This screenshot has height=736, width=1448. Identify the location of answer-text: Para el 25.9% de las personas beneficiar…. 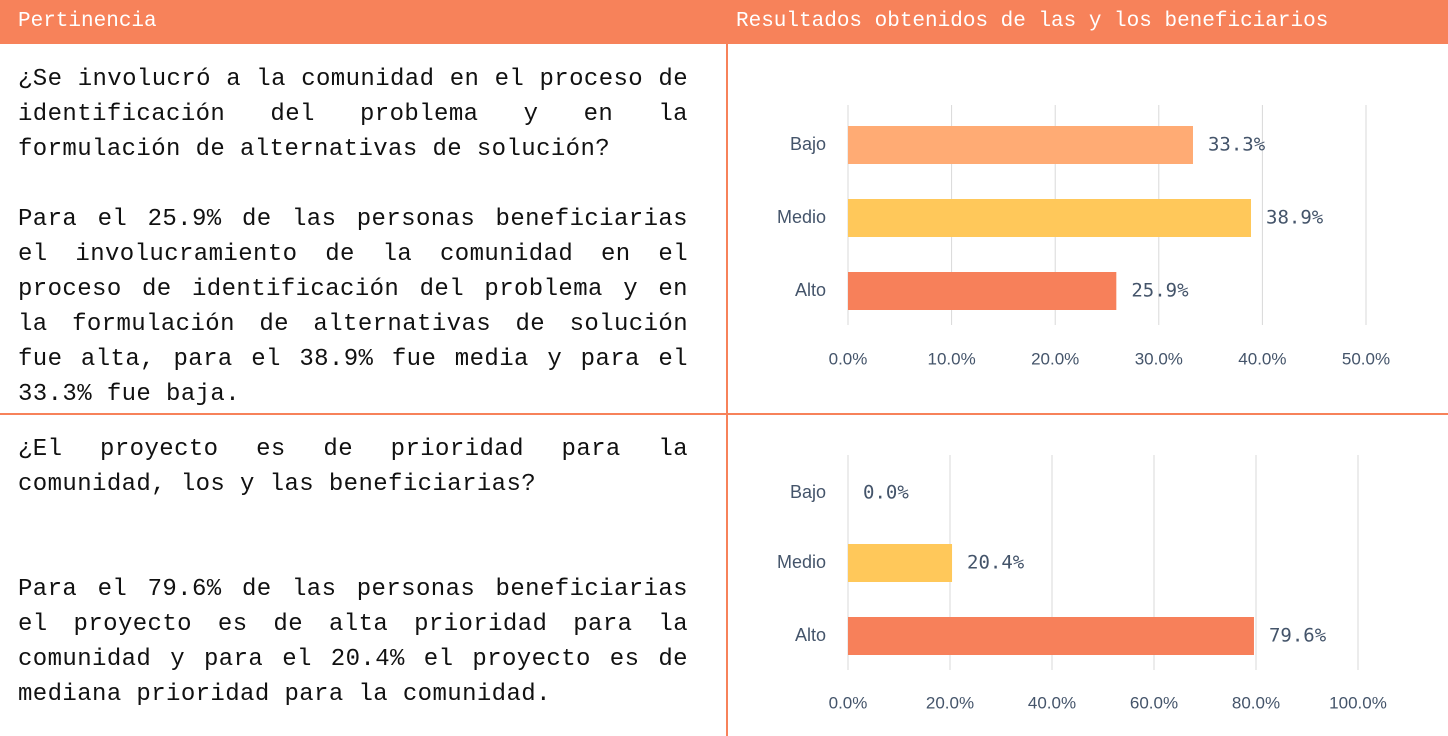
(353, 307).